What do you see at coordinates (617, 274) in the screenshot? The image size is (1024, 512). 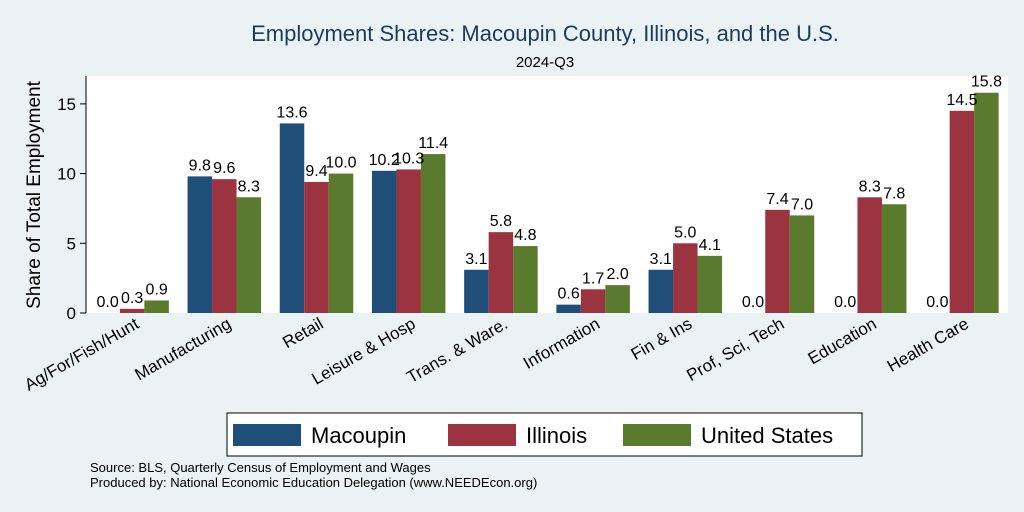 I see `data-label: 2.0` at bounding box center [617, 274].